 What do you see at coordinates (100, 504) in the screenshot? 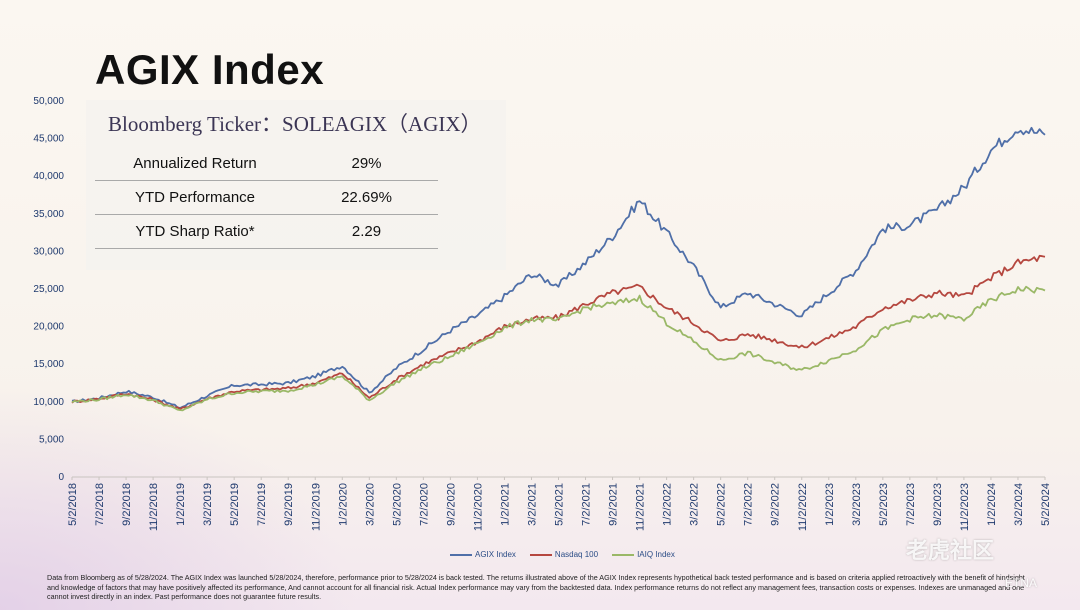
I see `x-tick-label: 7/2/2018` at bounding box center [100, 504].